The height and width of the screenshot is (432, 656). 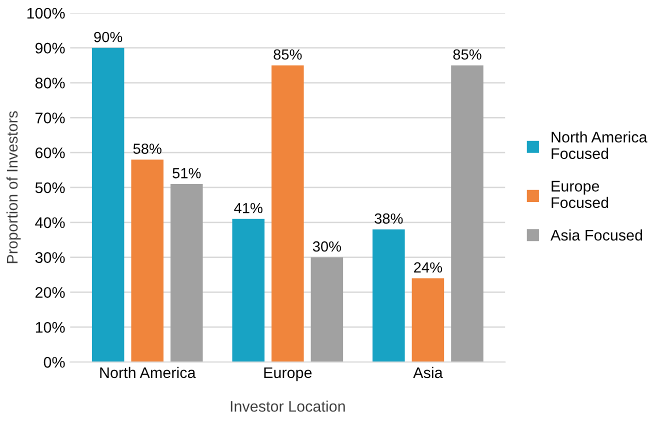 I want to click on legend-label: North America Focused, so click(x=600, y=145).